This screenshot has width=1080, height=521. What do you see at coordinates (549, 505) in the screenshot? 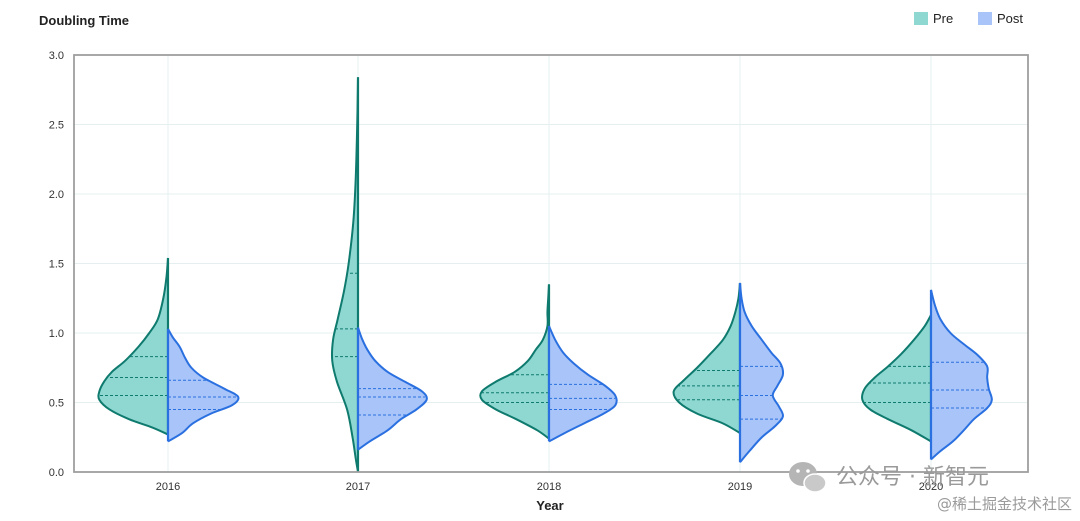
I see `x-axis-title: Year` at bounding box center [549, 505].